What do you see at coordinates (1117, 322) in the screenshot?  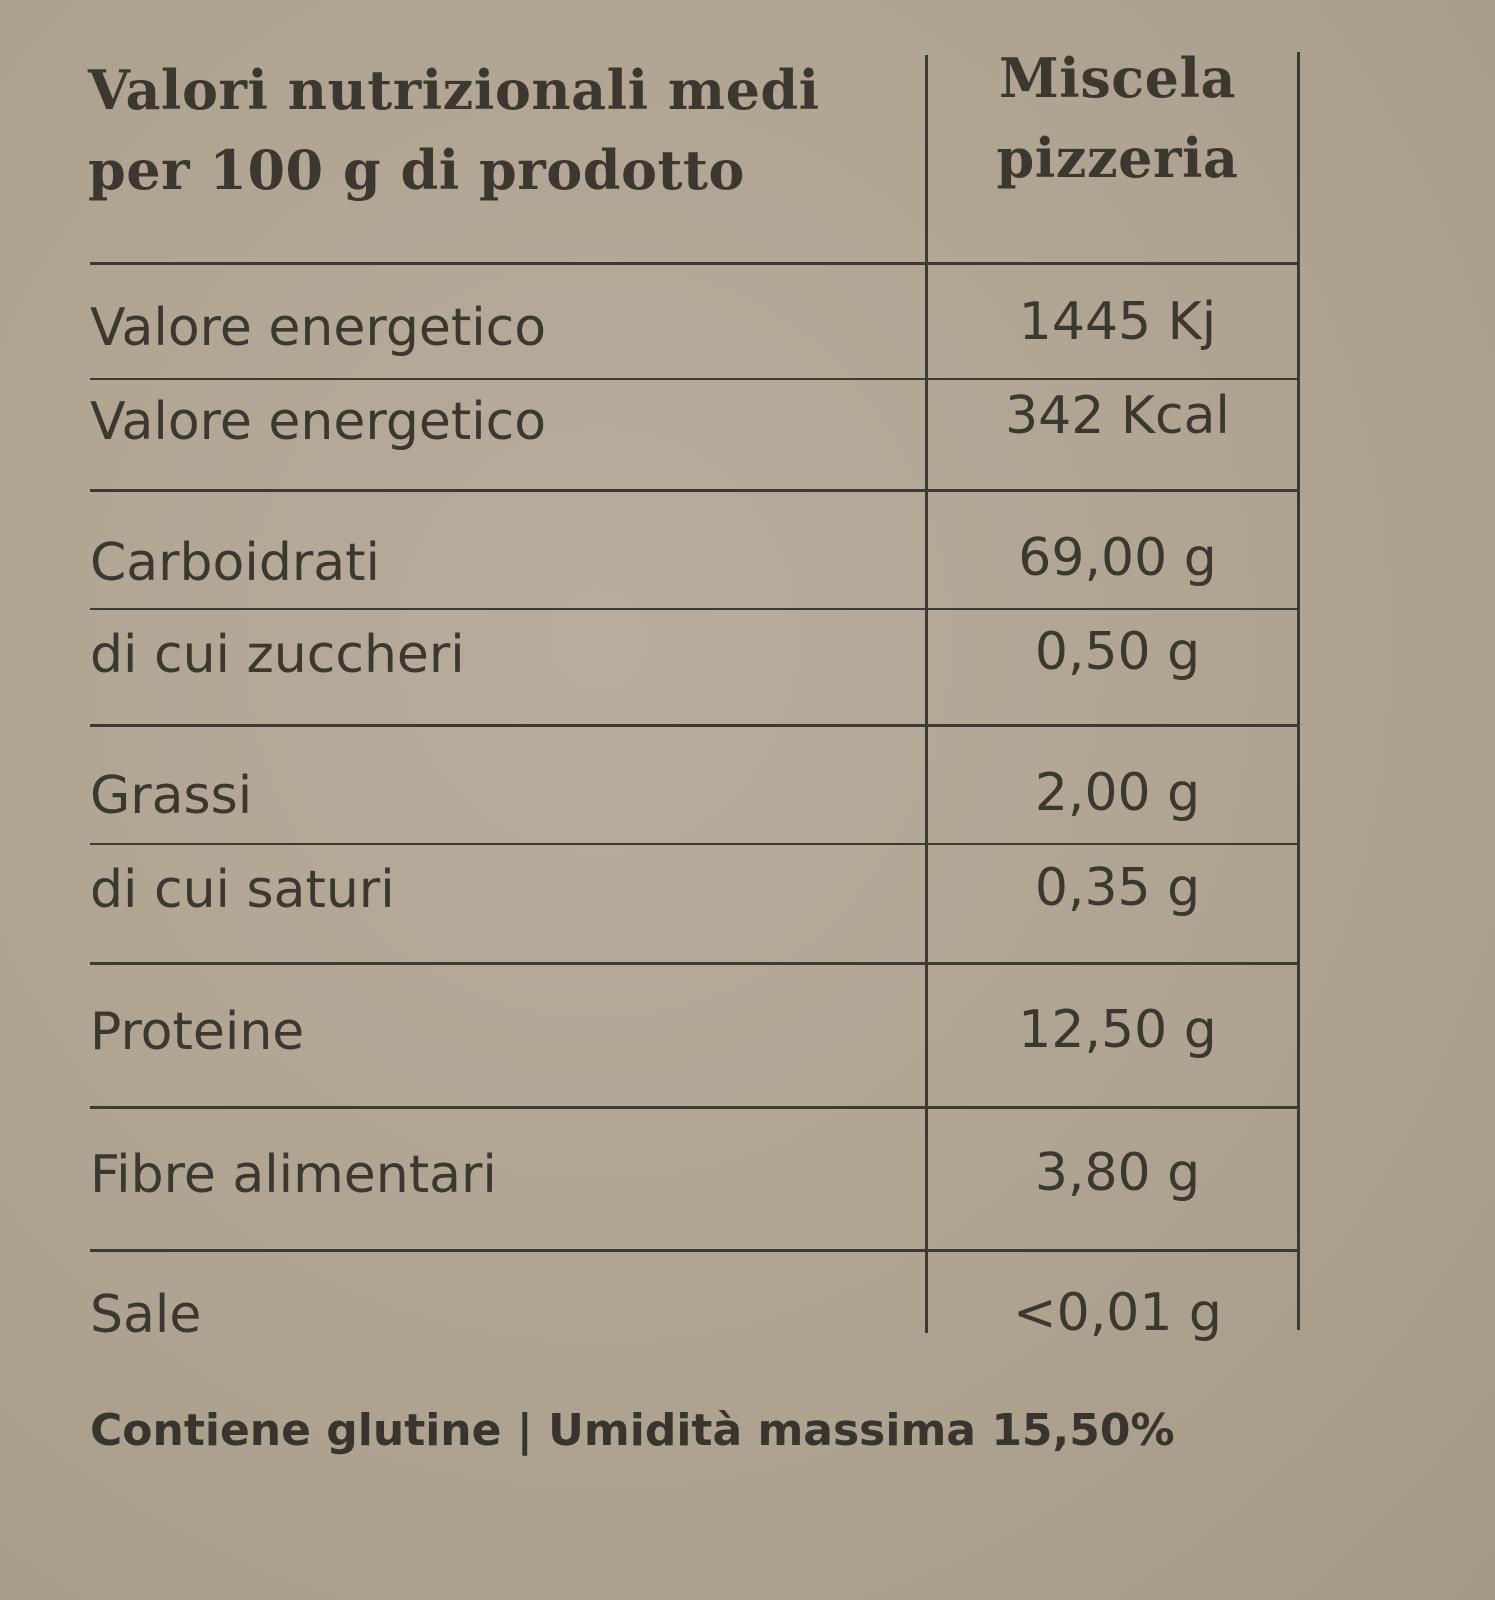 I see `row-value: 1445 Kj` at bounding box center [1117, 322].